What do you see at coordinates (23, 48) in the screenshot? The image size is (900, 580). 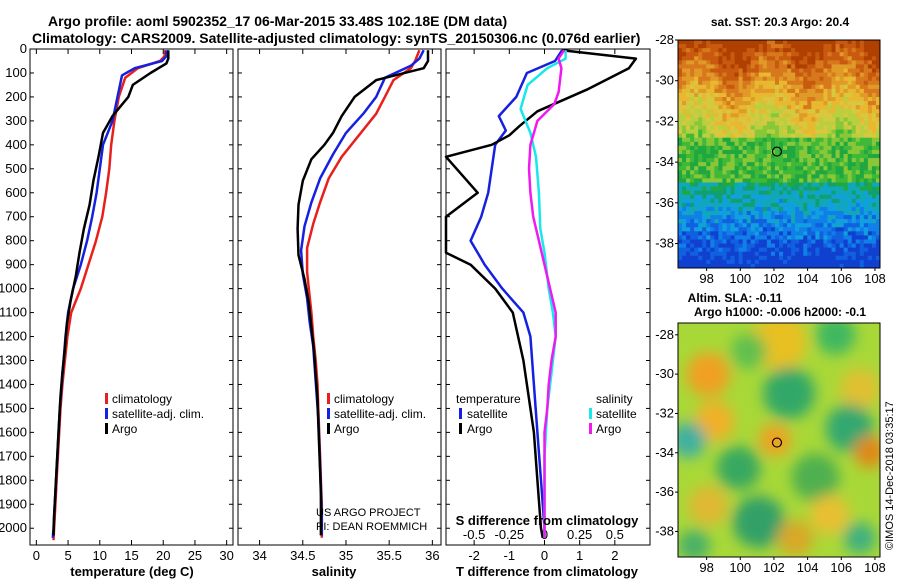 I see `y-tick-label: 0` at bounding box center [23, 48].